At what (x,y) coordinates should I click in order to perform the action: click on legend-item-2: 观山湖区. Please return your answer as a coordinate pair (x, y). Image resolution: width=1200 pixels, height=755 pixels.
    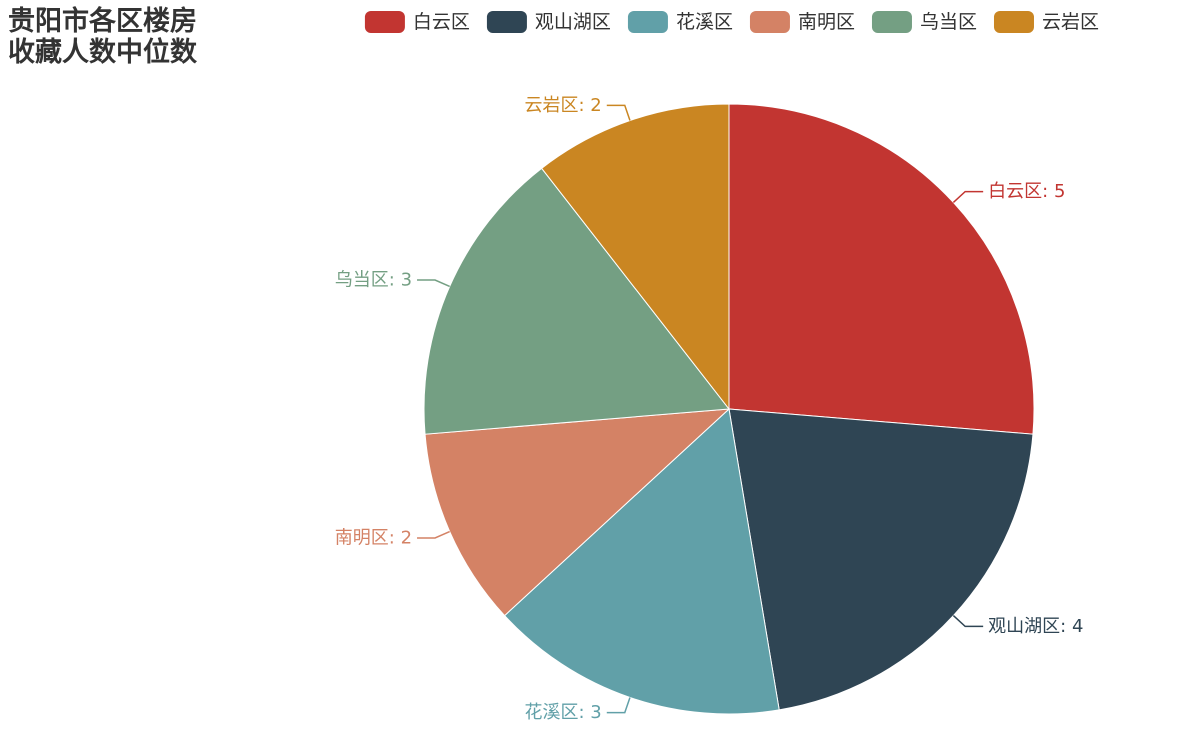
    Looking at the image, I should click on (548, 22).